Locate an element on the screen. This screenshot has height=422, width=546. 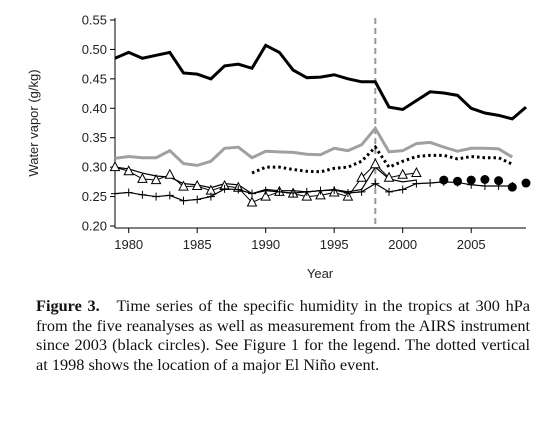
y-tick-label: 0.40 is located at coordinates (94, 108).